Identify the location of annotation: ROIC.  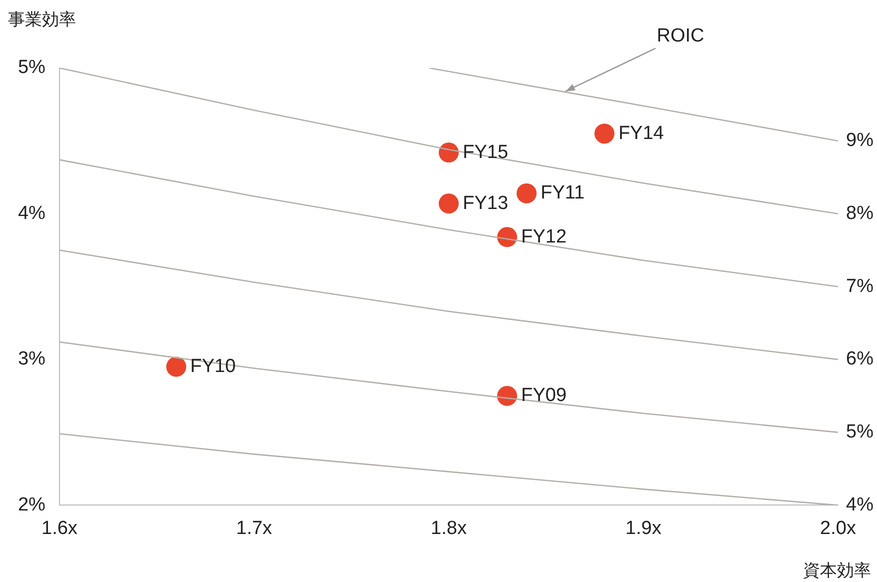
(680, 36).